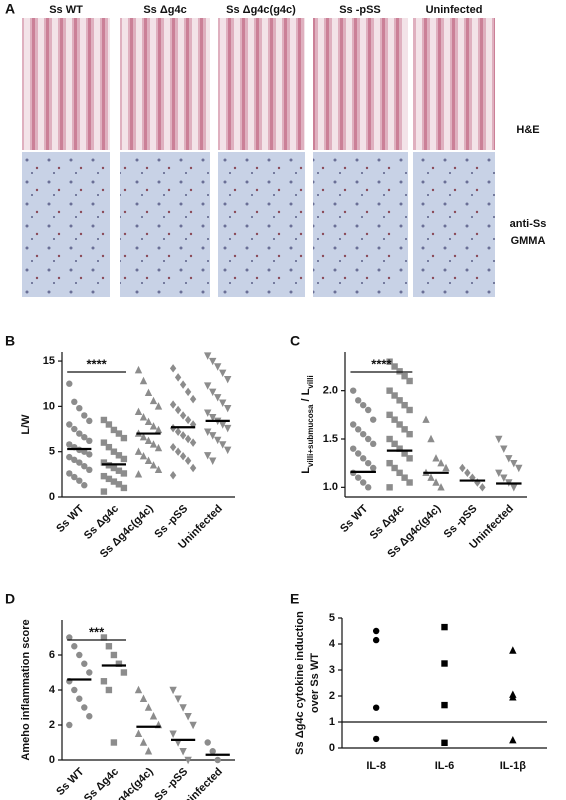 This screenshot has width=566, height=800. What do you see at coordinates (332, 670) in the screenshot?
I see `y-tick-label: 3` at bounding box center [332, 670].